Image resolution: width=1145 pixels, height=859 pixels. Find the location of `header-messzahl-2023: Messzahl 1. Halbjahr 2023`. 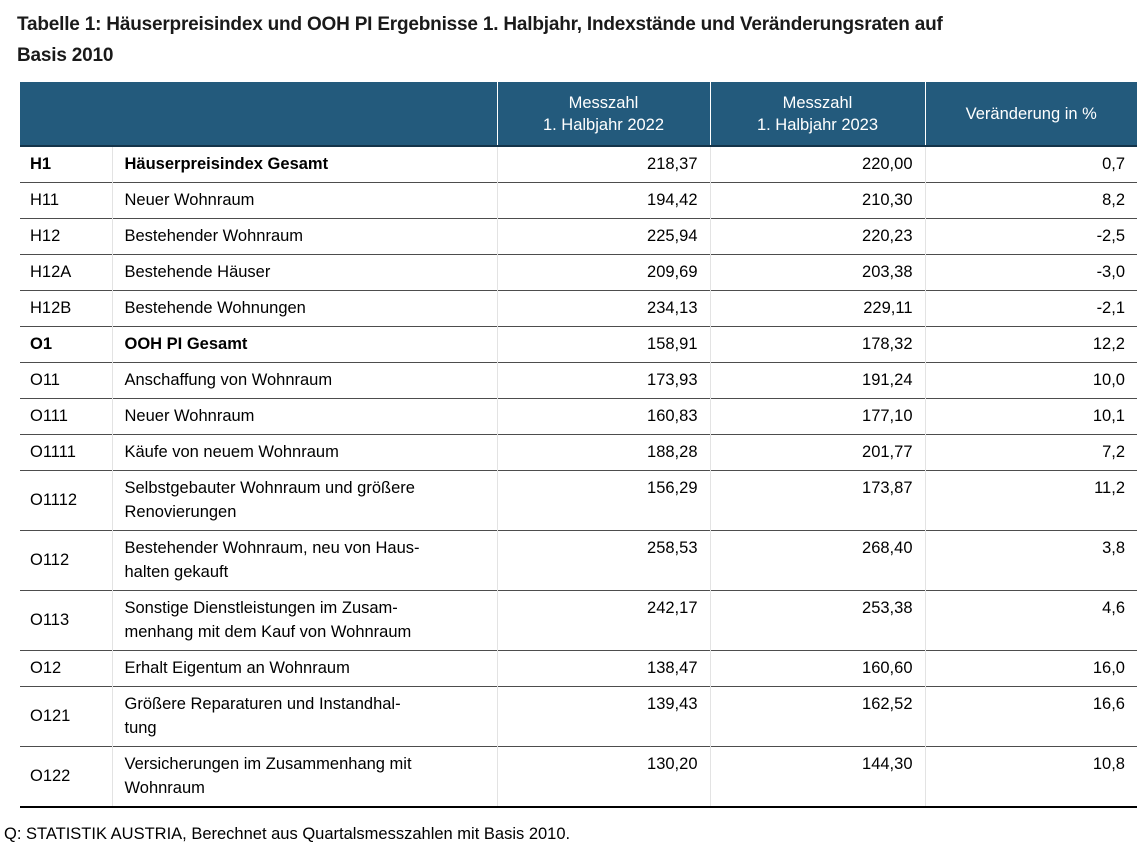

header-messzahl-2023: Messzahl 1. Halbjahr 2023 is located at coordinates (817, 114).